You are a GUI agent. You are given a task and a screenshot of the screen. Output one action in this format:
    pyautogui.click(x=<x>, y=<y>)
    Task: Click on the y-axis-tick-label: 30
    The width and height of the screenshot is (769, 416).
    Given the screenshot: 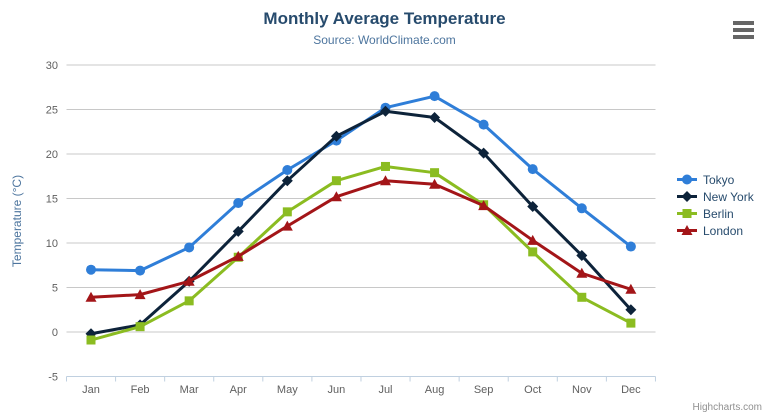 What is the action you would take?
    pyautogui.click(x=52, y=66)
    